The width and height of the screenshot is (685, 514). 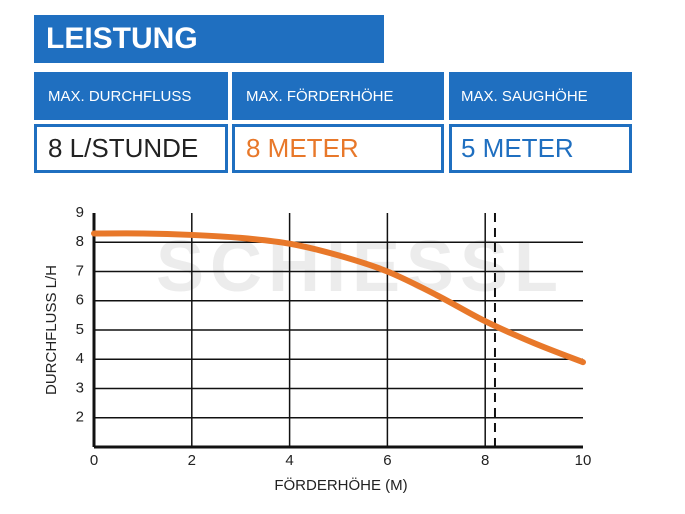 I want to click on y-tick-label: 3, so click(x=80, y=387).